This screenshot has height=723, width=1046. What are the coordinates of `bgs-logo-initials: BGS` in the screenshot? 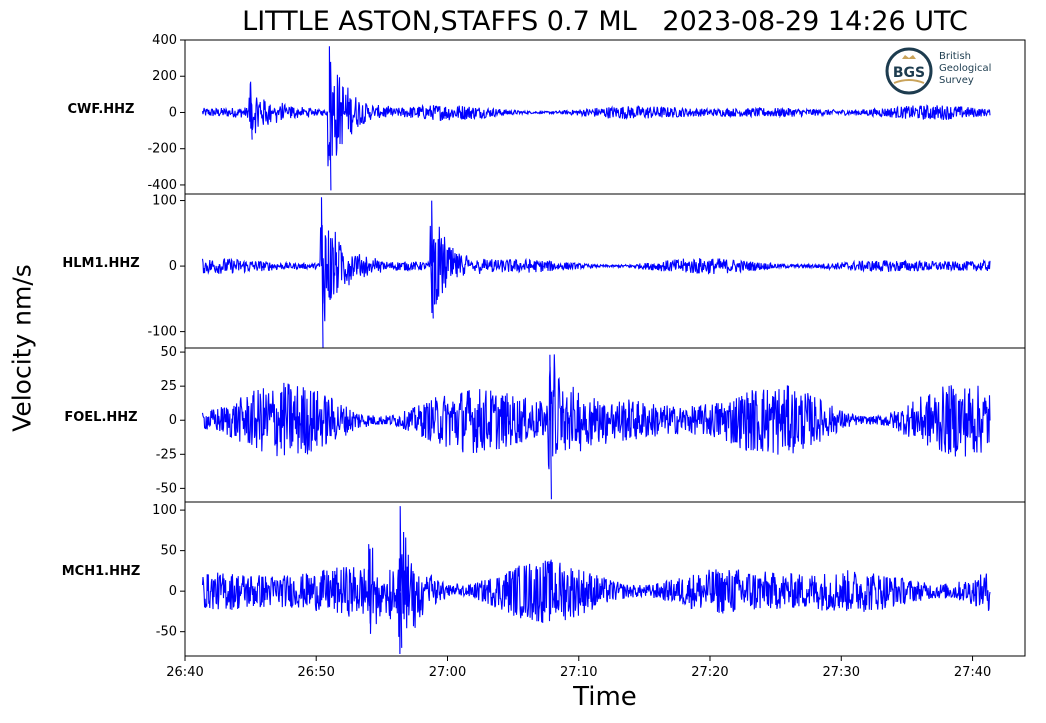 It's located at (909, 73).